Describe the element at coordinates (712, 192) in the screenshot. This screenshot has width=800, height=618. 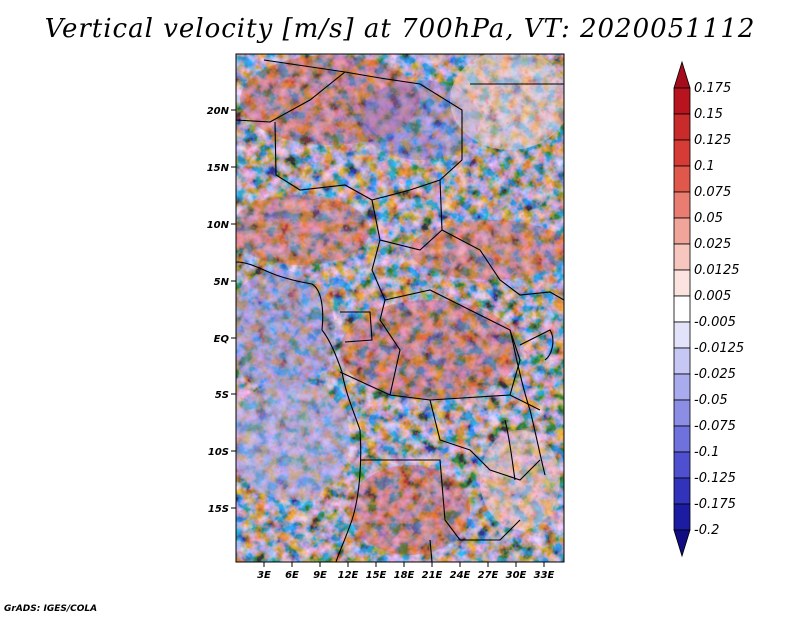
I see `colorbar-label: 0.075` at that location.